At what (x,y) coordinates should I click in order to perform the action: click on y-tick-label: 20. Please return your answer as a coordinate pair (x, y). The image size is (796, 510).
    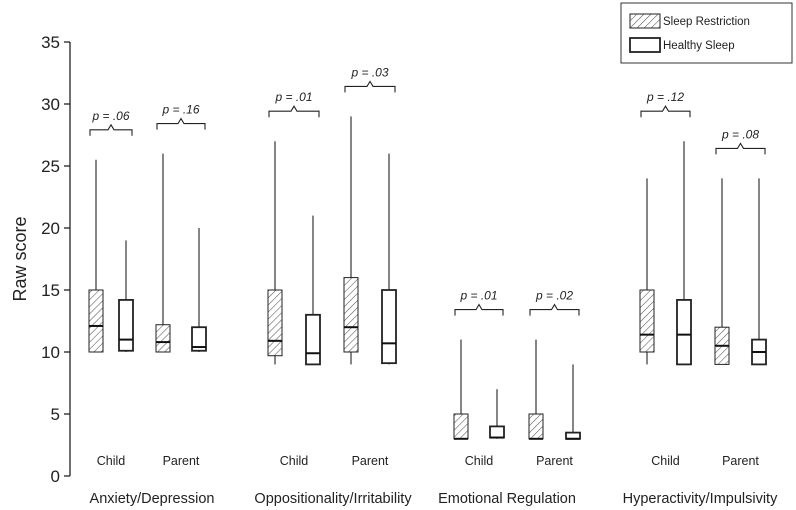
    Looking at the image, I should click on (50, 228).